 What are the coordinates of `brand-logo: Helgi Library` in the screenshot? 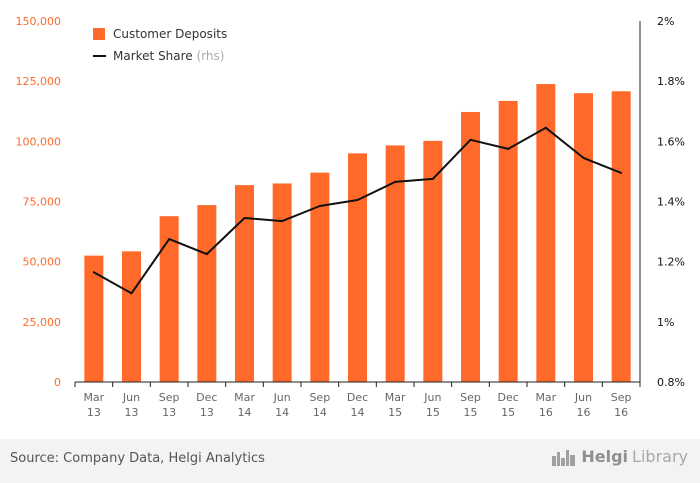 It's located at (619, 456).